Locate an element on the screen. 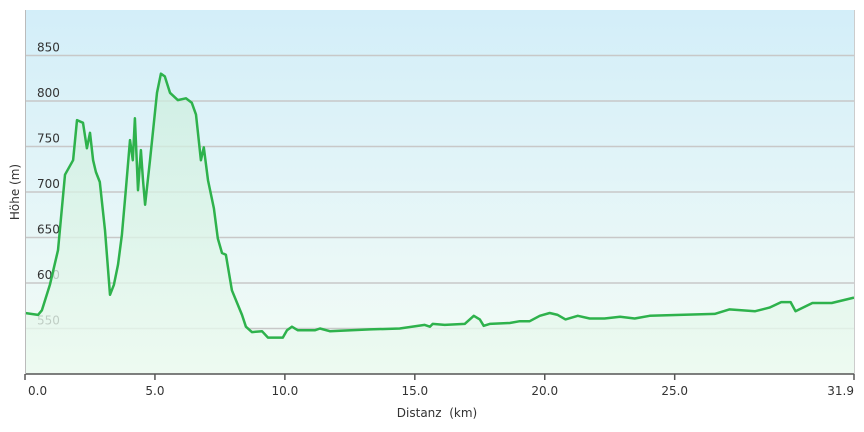  x-tick-label: 15.0 is located at coordinates (414, 391).